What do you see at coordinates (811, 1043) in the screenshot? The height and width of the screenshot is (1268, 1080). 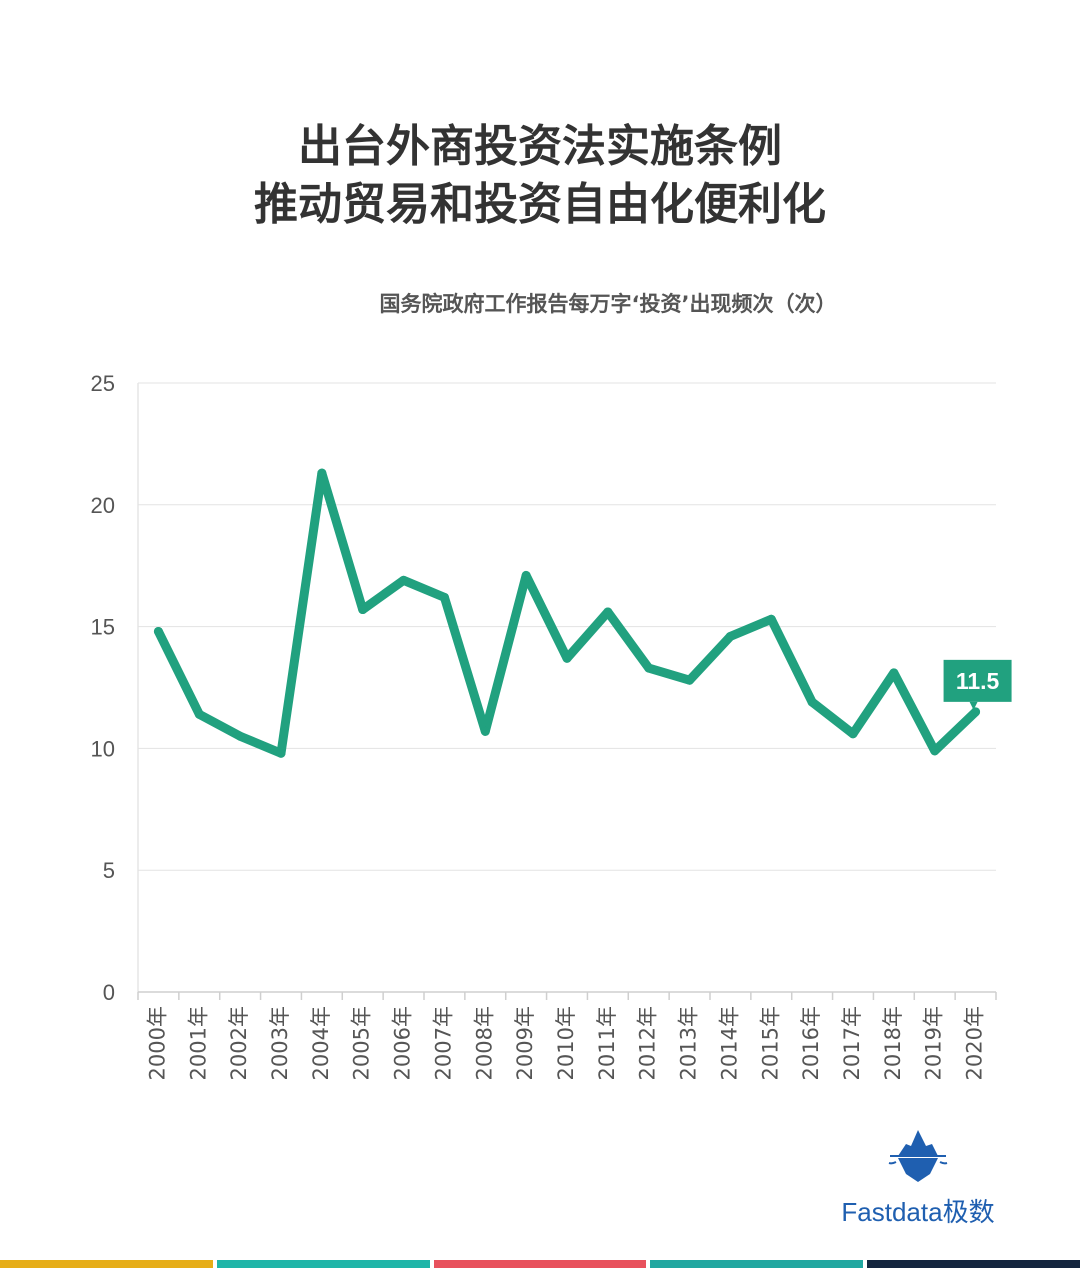 I see `x-tick-label: 2016年` at bounding box center [811, 1043].